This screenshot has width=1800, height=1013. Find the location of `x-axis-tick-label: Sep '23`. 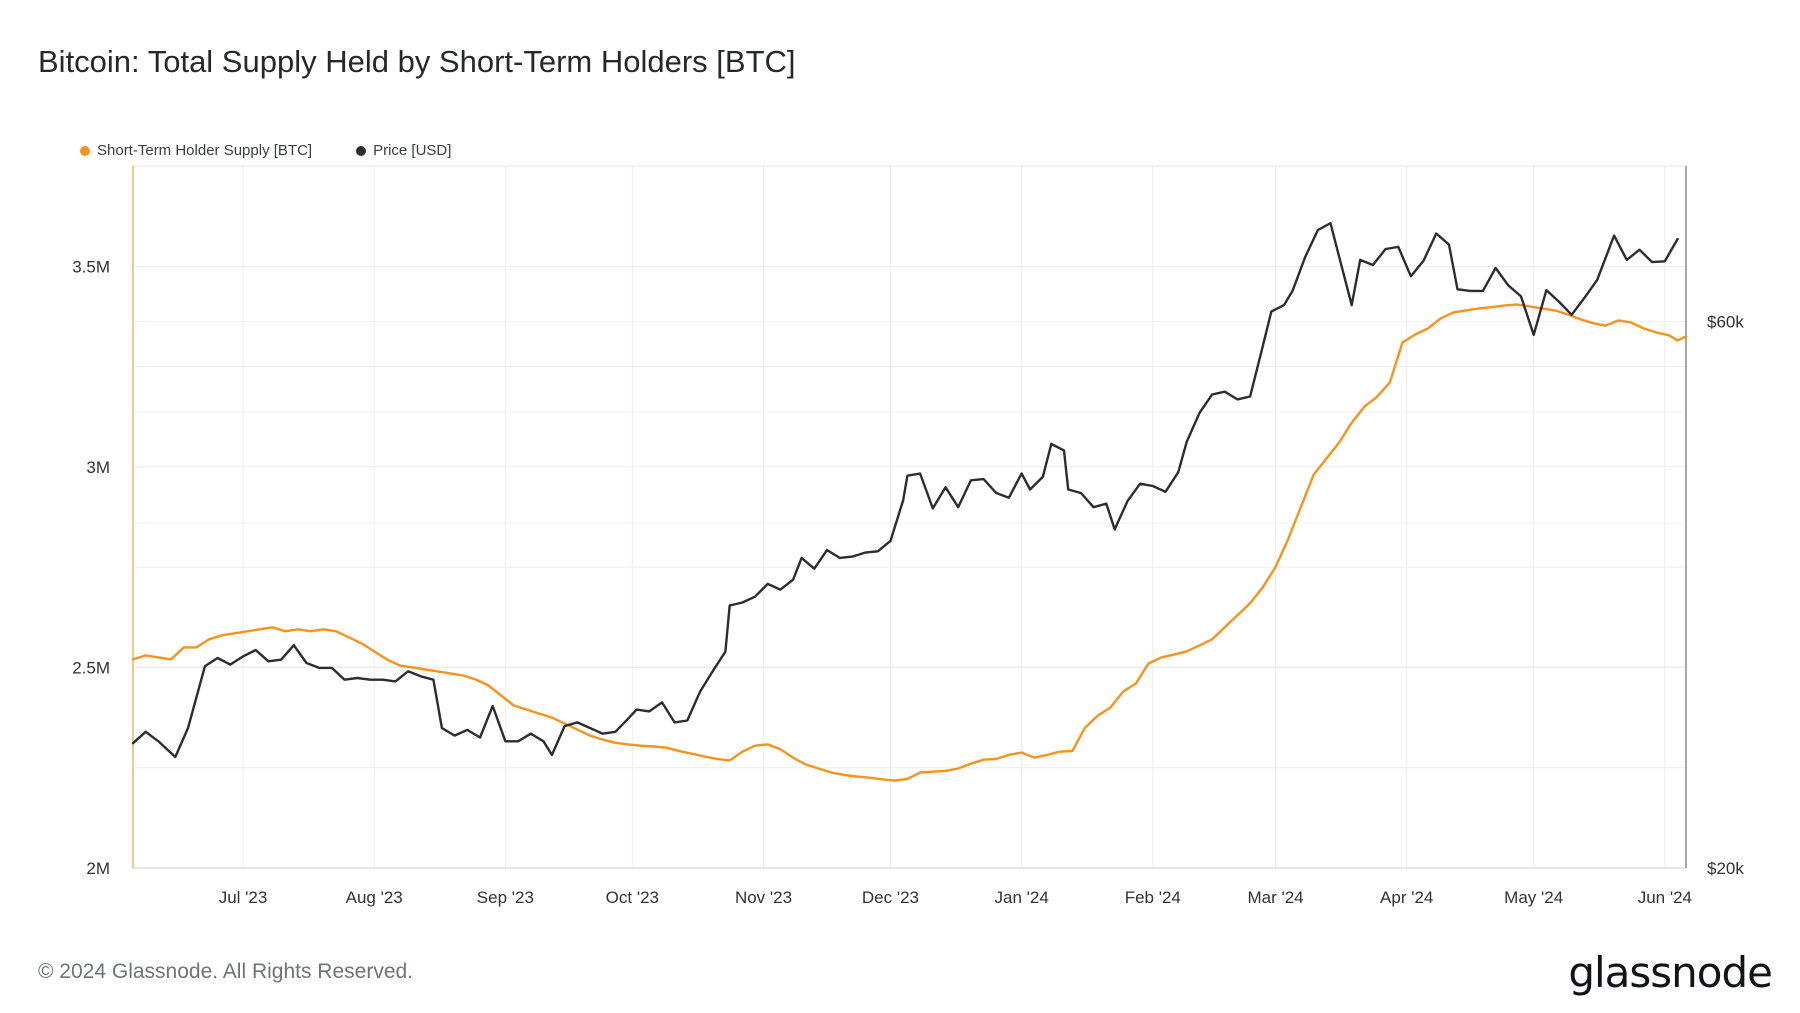

x-axis-tick-label: Sep '23 is located at coordinates (505, 897).